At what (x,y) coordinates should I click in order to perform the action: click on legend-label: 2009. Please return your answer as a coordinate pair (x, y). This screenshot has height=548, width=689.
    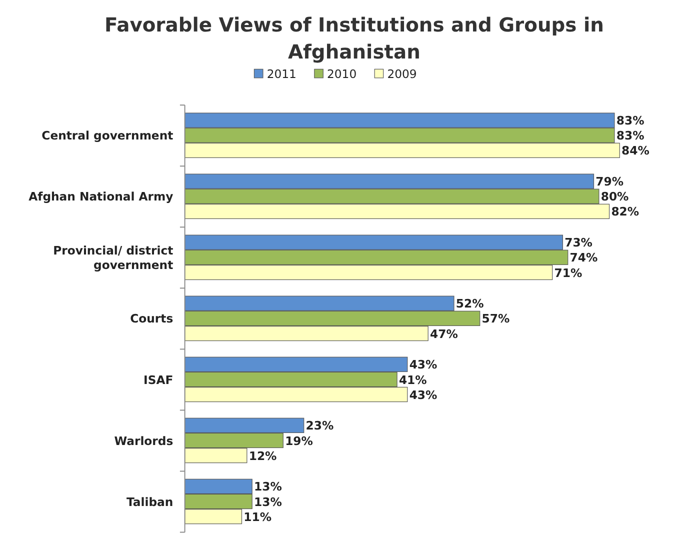
    Looking at the image, I should click on (402, 73).